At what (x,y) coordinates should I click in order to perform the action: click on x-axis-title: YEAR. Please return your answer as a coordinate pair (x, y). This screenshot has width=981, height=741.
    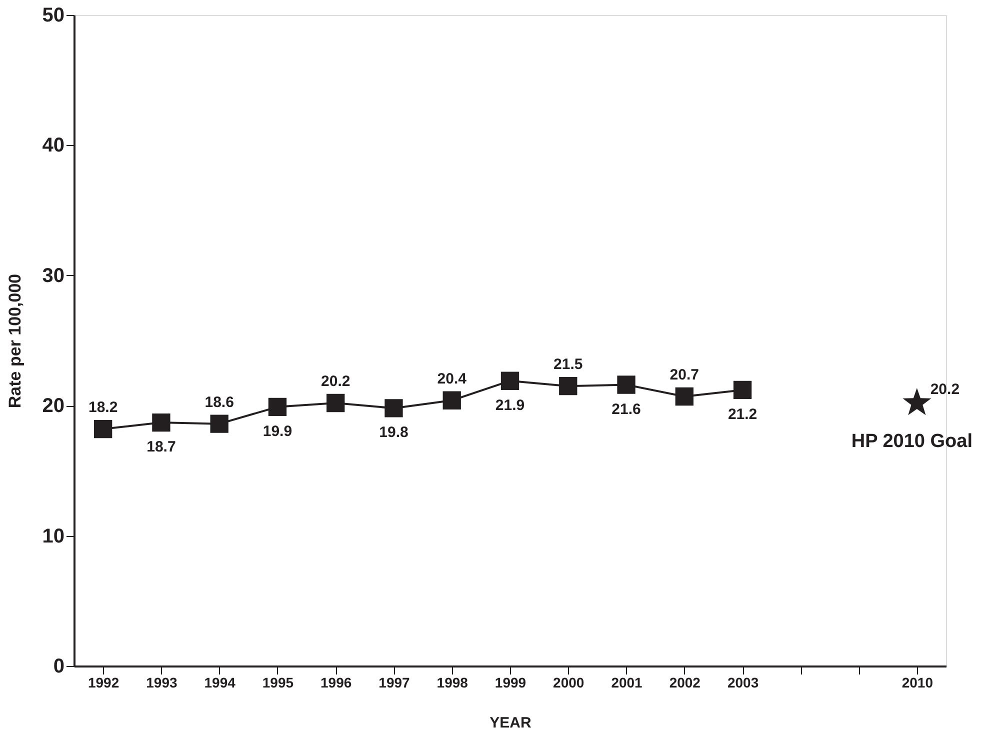
    Looking at the image, I should click on (511, 723).